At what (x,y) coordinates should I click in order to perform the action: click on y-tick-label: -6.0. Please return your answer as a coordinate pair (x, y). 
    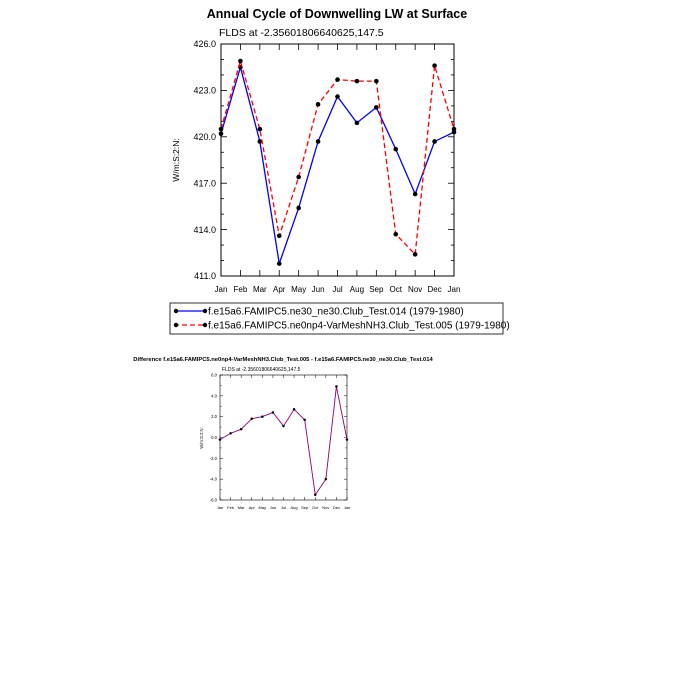
    Looking at the image, I should click on (214, 499).